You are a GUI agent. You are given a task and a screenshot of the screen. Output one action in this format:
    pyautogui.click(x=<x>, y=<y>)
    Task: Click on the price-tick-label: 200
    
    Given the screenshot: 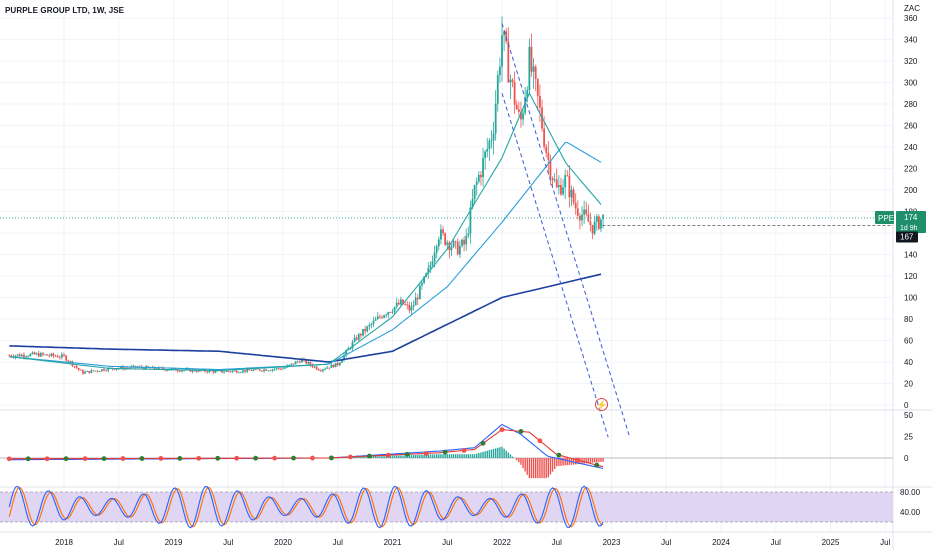 What is the action you would take?
    pyautogui.click(x=911, y=190)
    